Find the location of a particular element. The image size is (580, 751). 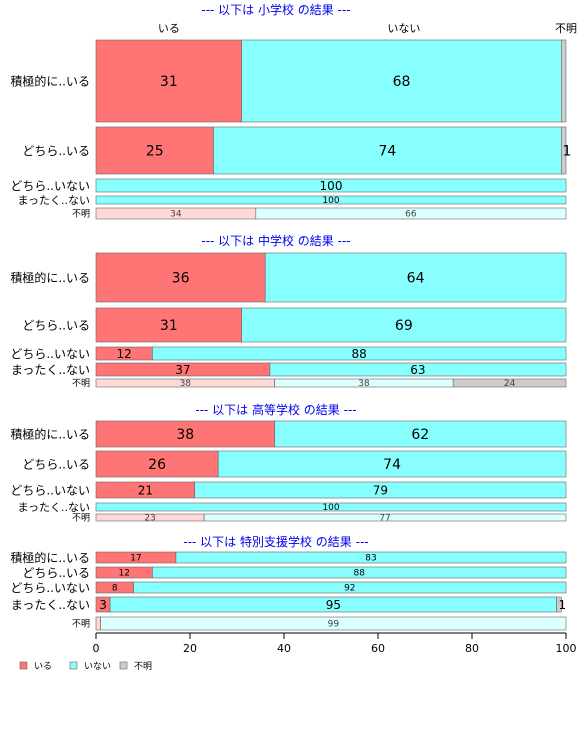

data-label: 99 is located at coordinates (334, 625).